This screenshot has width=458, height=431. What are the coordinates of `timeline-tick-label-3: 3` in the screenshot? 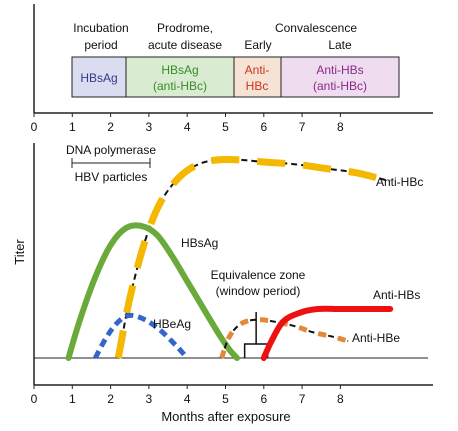 It's located at (149, 127).